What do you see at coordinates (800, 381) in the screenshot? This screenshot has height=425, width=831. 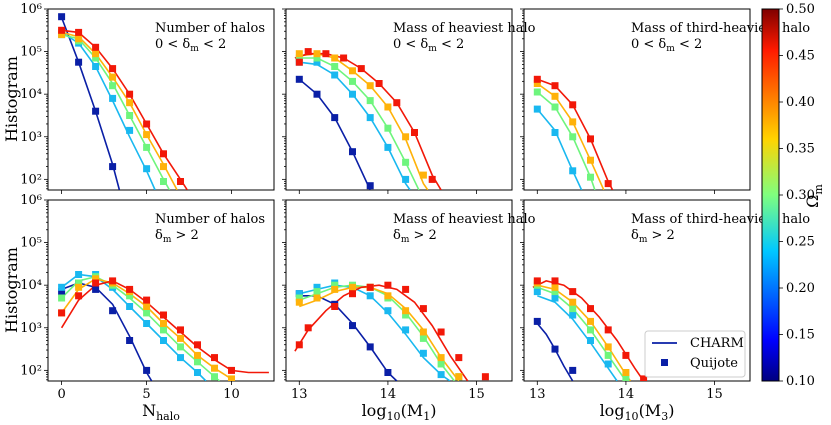 I see `colorbar-tick-label: 0.10` at bounding box center [800, 381].